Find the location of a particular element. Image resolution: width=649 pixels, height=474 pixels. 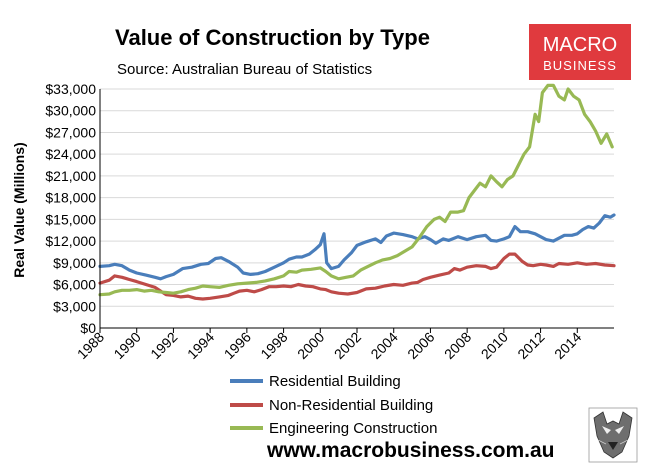

x-tick-label: 2008 is located at coordinates (457, 345).